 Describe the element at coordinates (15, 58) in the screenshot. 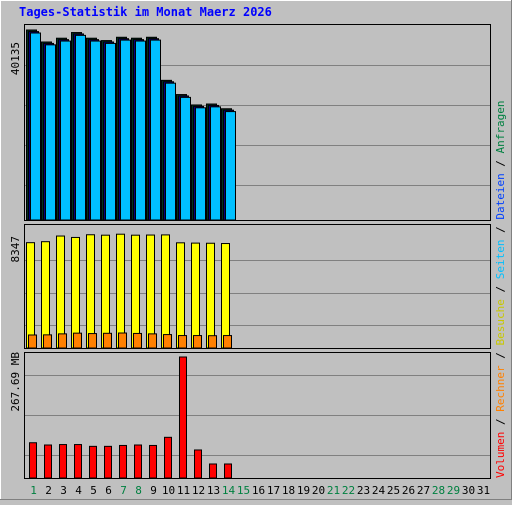

I see `top-panel-max-label: 40135` at that location.